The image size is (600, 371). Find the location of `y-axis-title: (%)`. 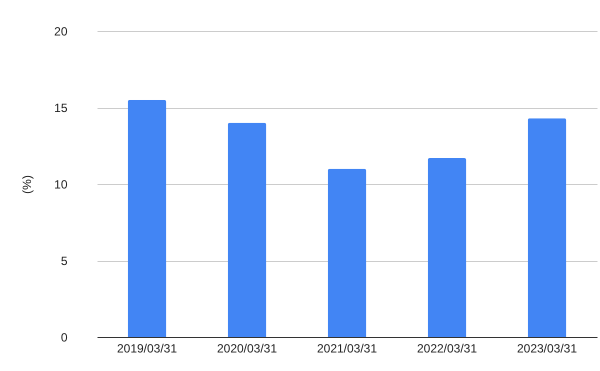

y-axis-title: (%) is located at coordinates (27, 184).